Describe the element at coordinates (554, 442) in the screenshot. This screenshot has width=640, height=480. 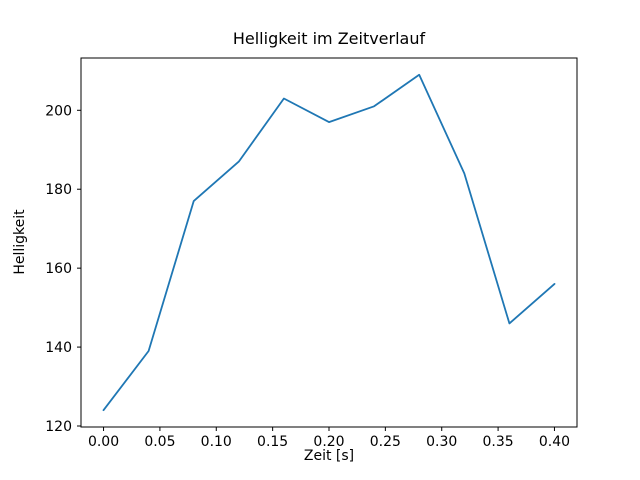
I see `x-tick-label: 0.40` at that location.